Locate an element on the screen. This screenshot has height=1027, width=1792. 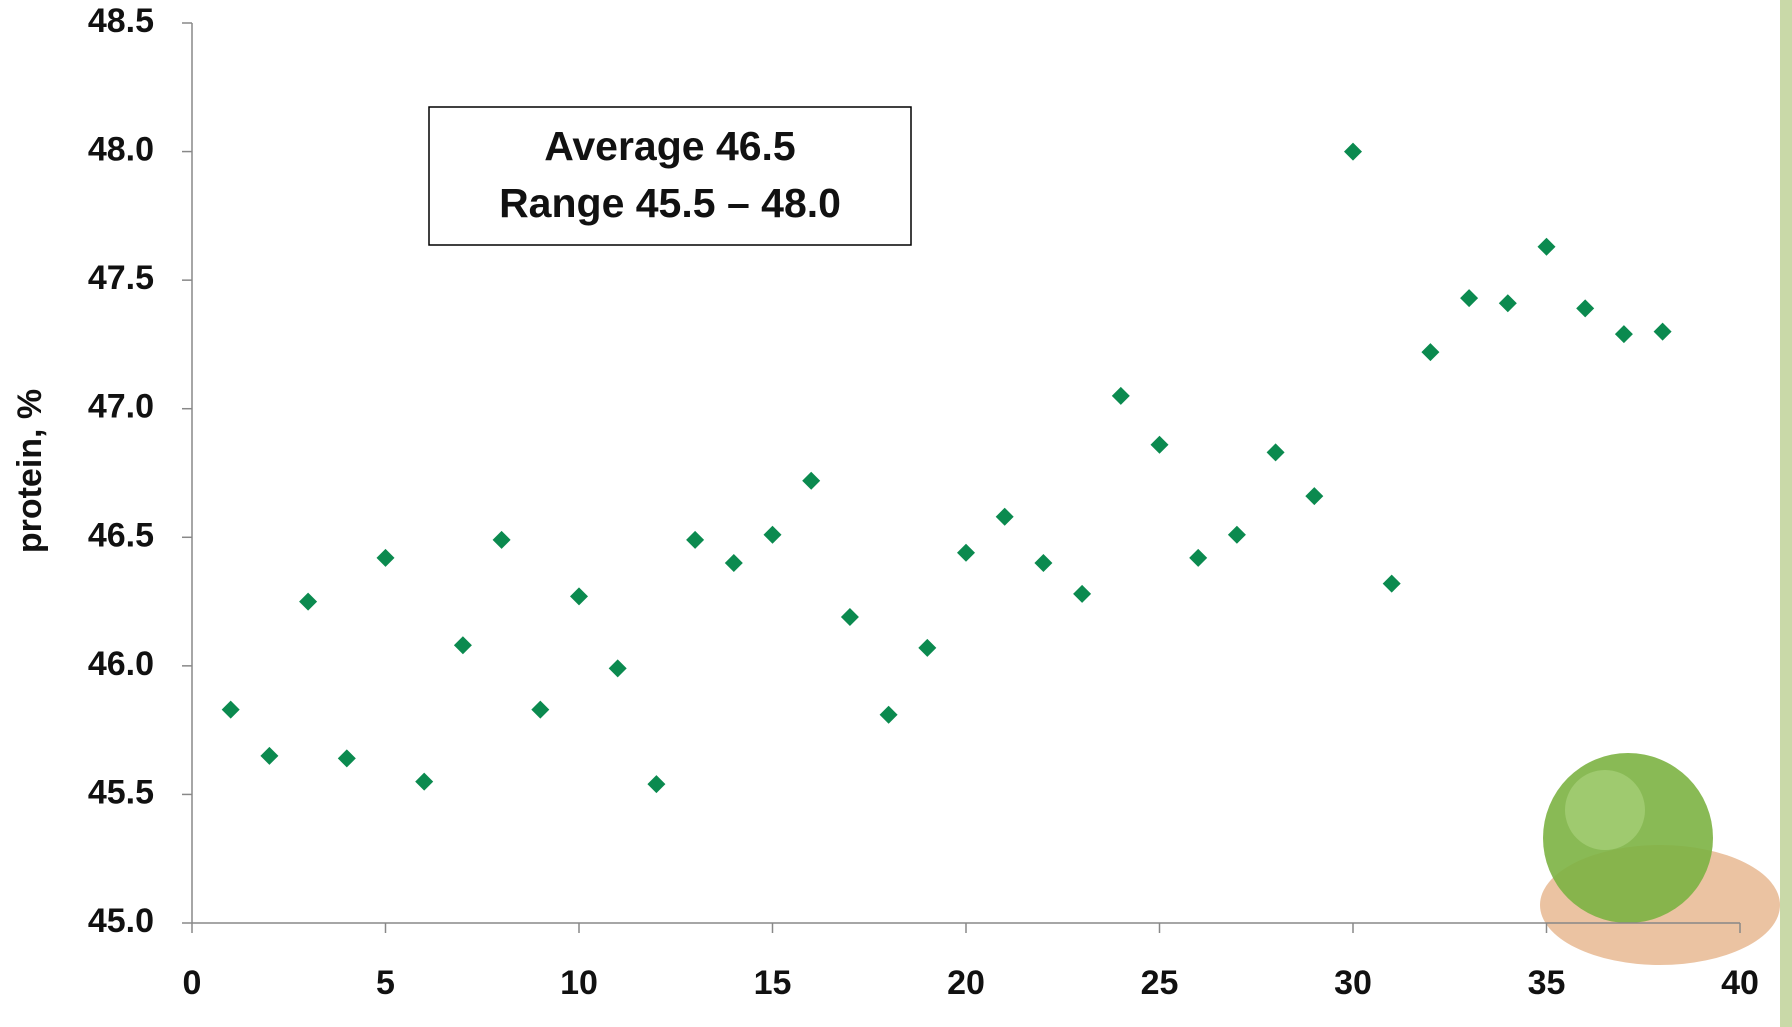
x-tick-label: 15 is located at coordinates (773, 983).